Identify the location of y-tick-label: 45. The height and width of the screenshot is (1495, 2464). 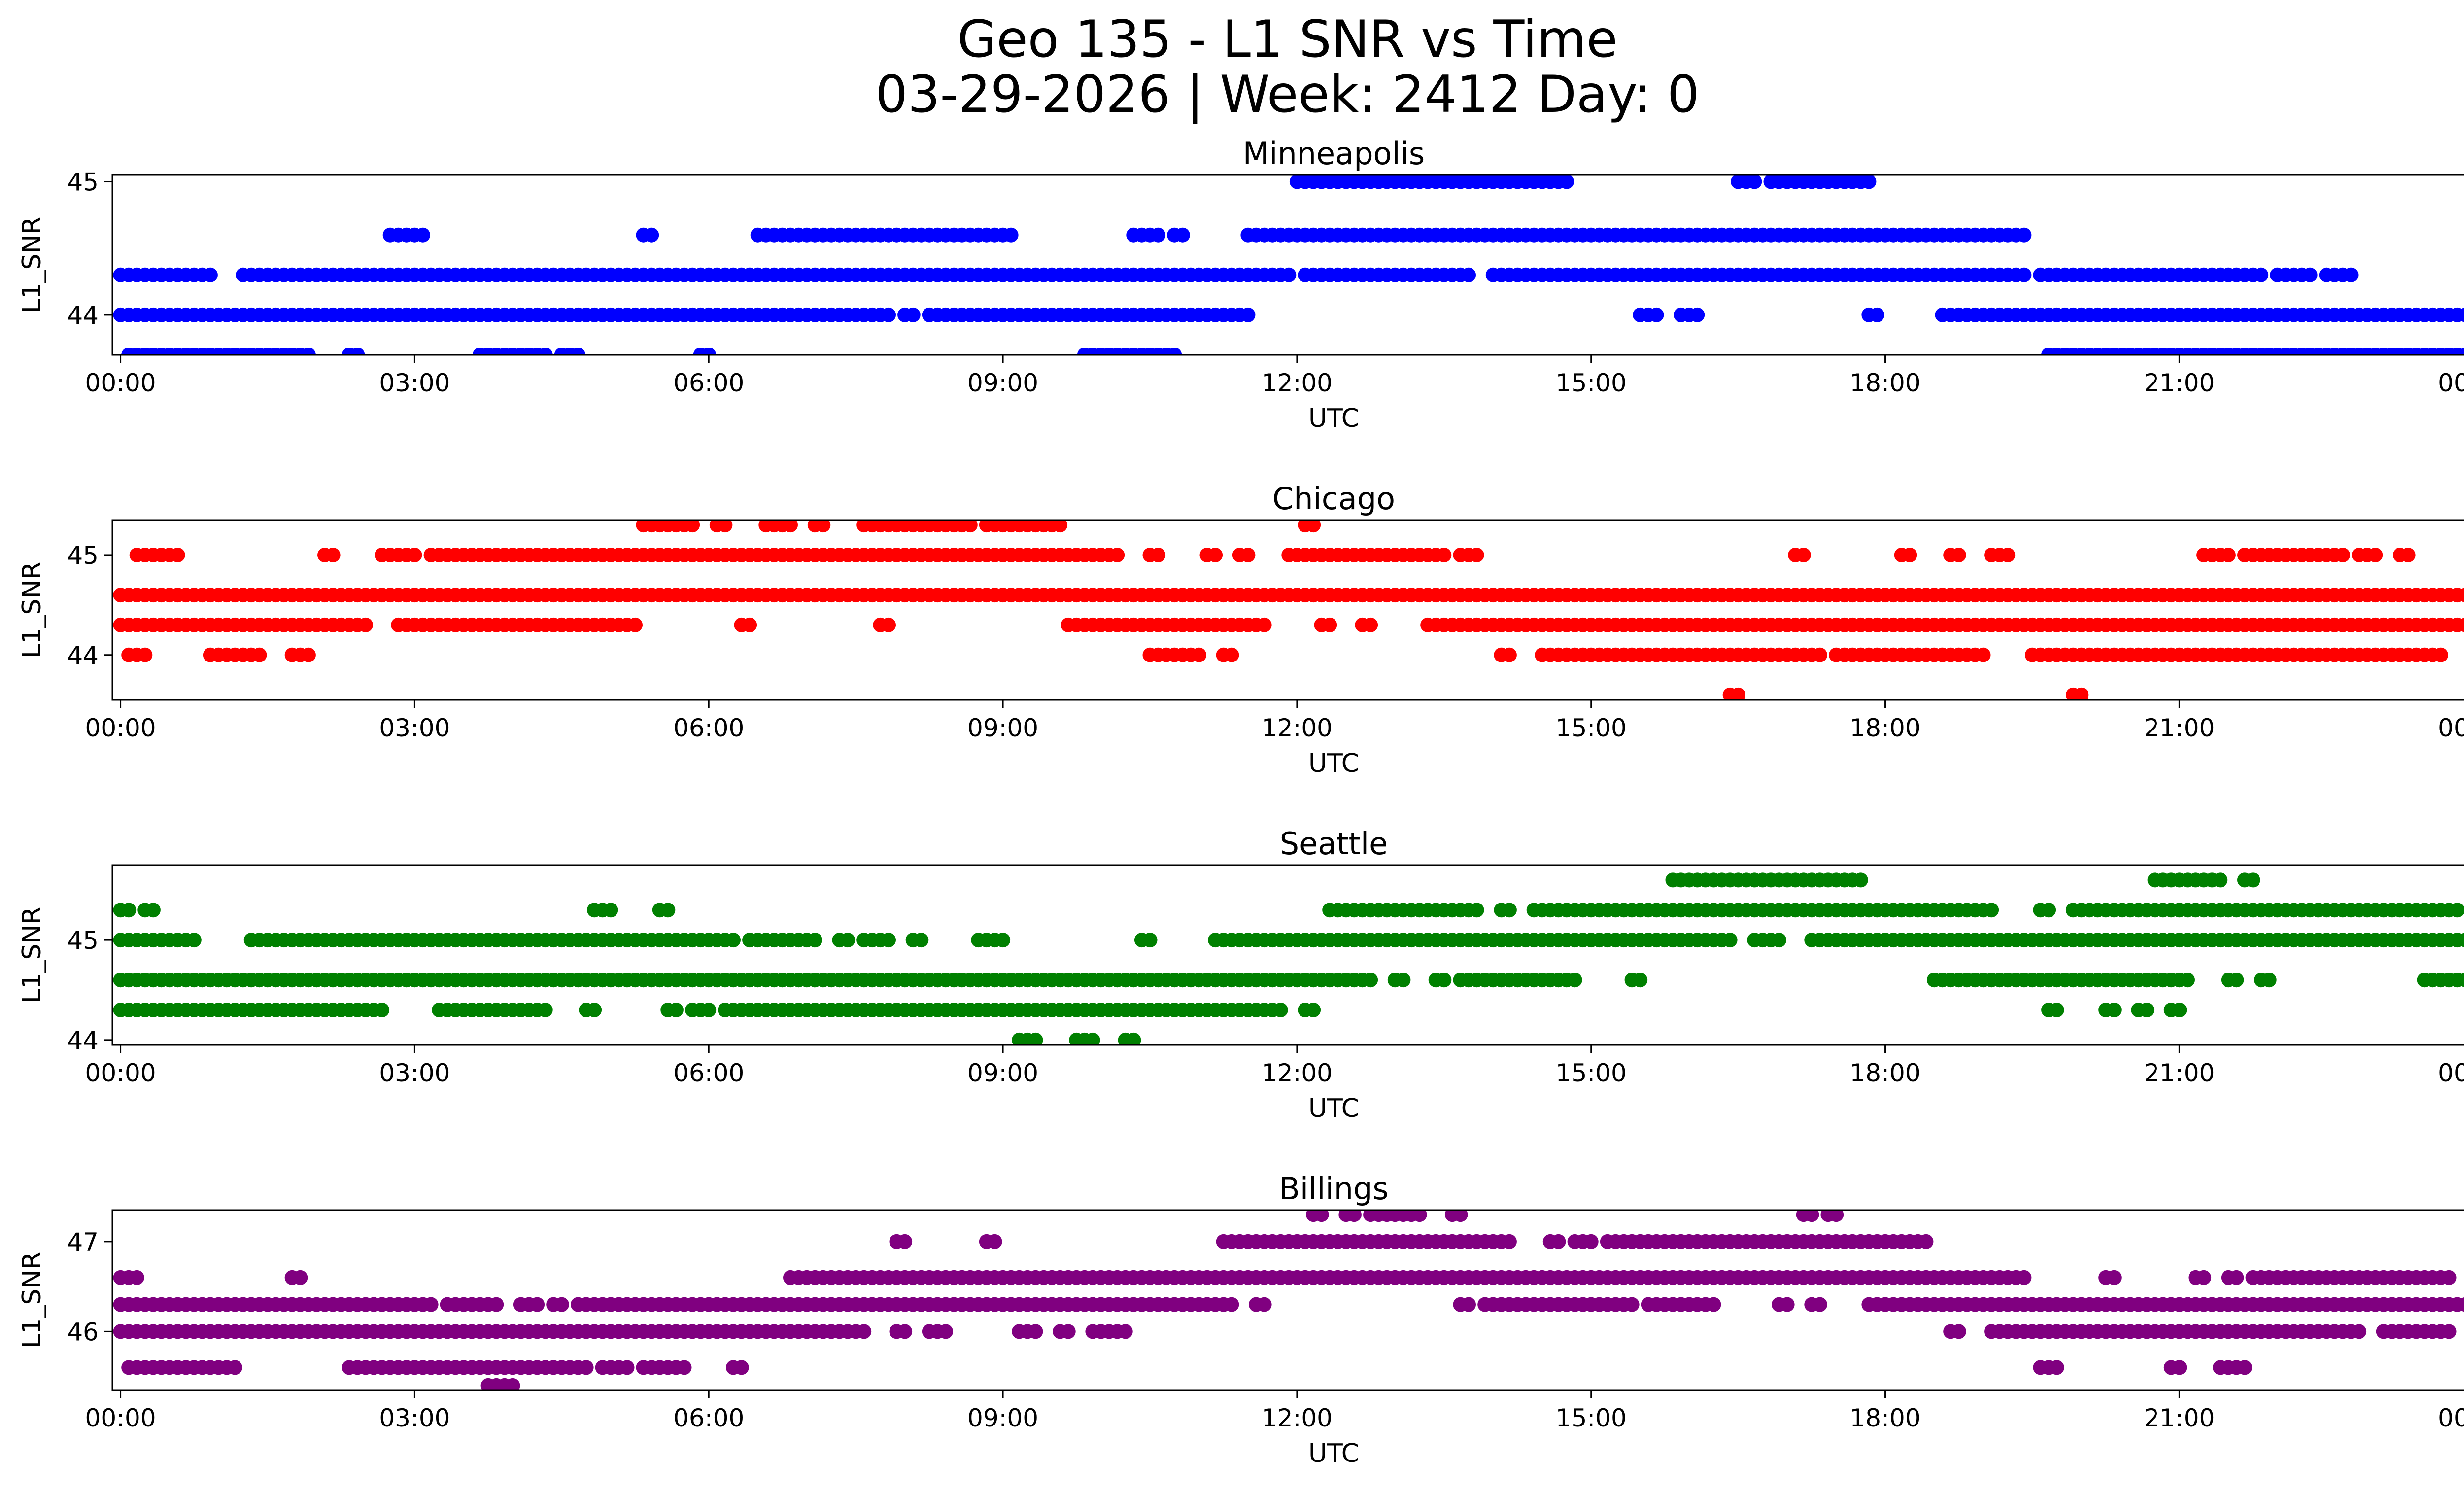
(83, 555).